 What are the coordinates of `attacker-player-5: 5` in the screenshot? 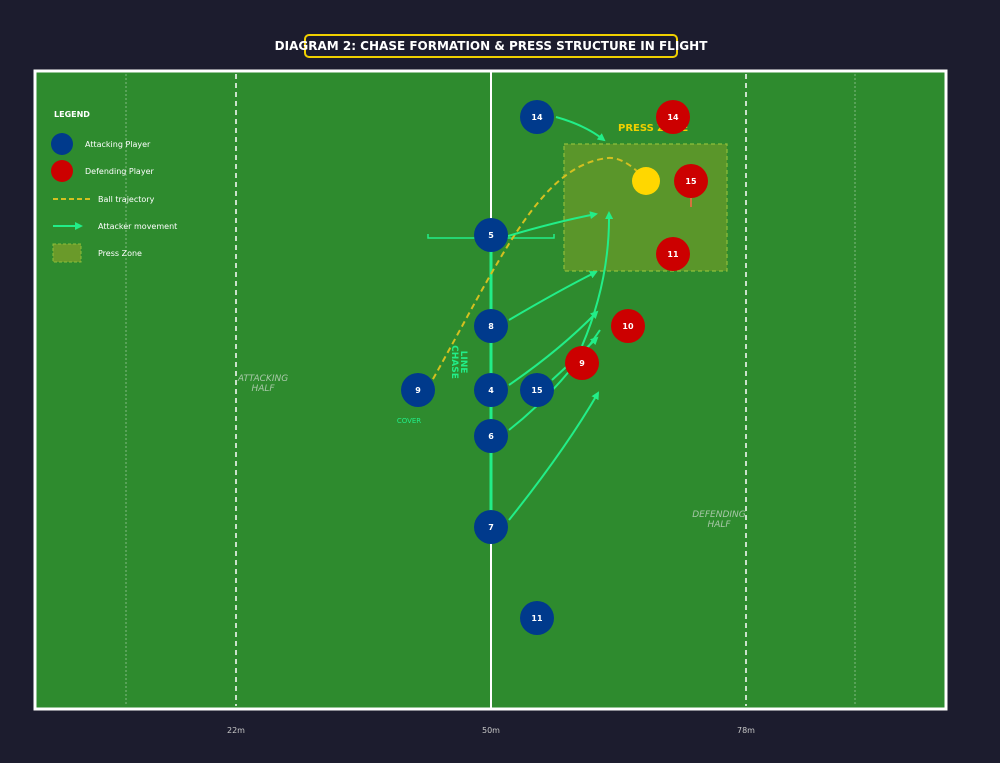 It's located at (491, 235).